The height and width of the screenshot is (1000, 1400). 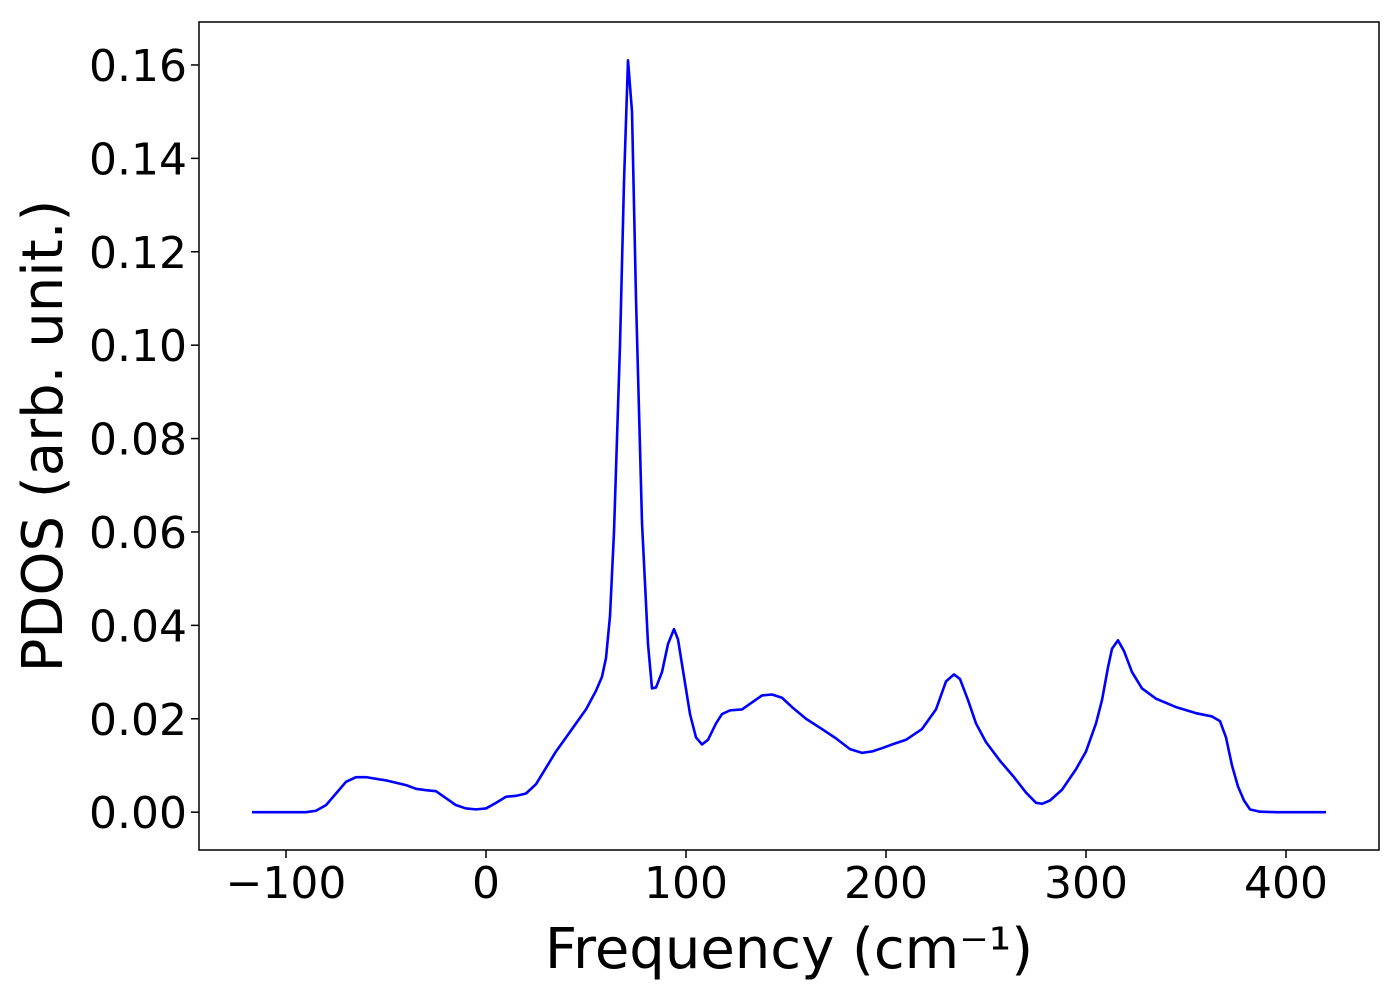 I want to click on x-tick-label: 100, so click(x=686, y=883).